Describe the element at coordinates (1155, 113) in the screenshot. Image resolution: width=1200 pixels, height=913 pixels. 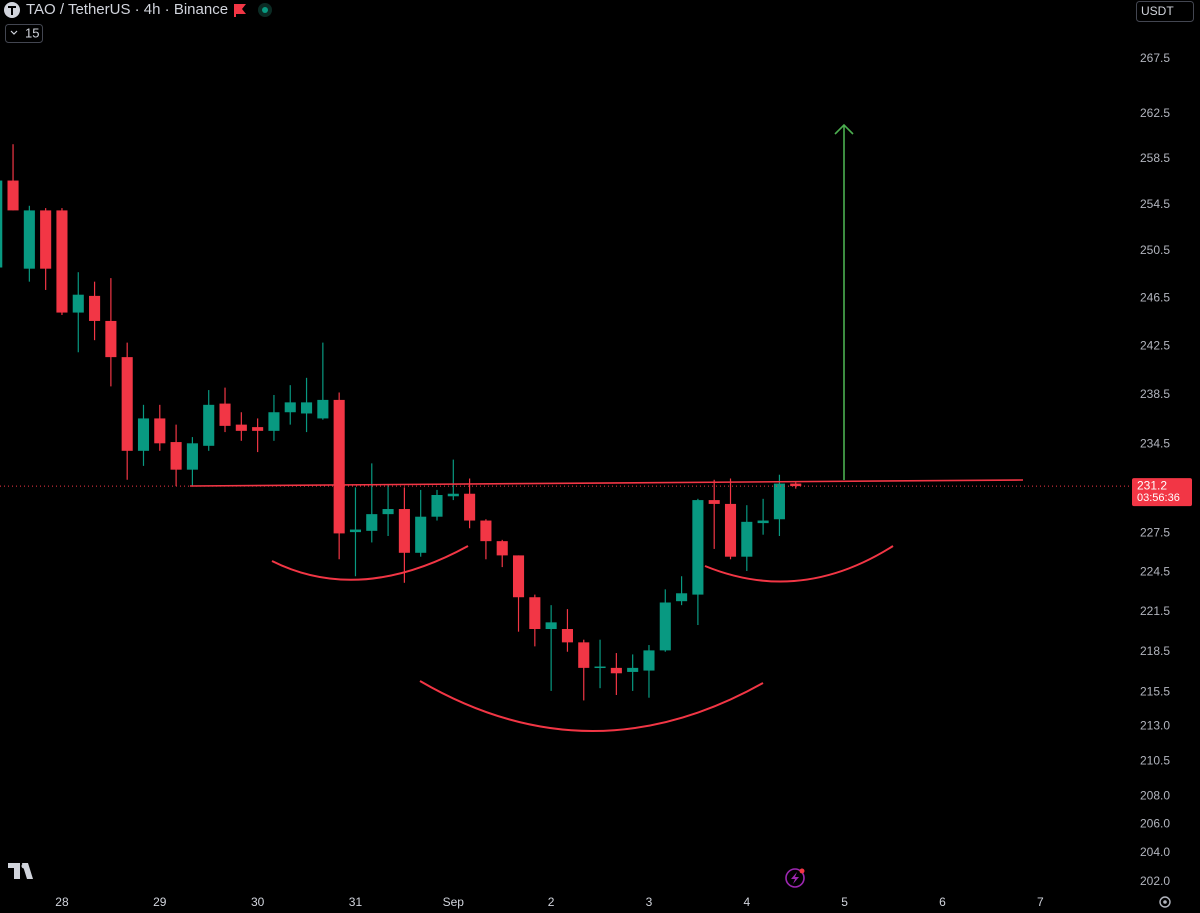
I see `y-tick-label: 262.5` at that location.